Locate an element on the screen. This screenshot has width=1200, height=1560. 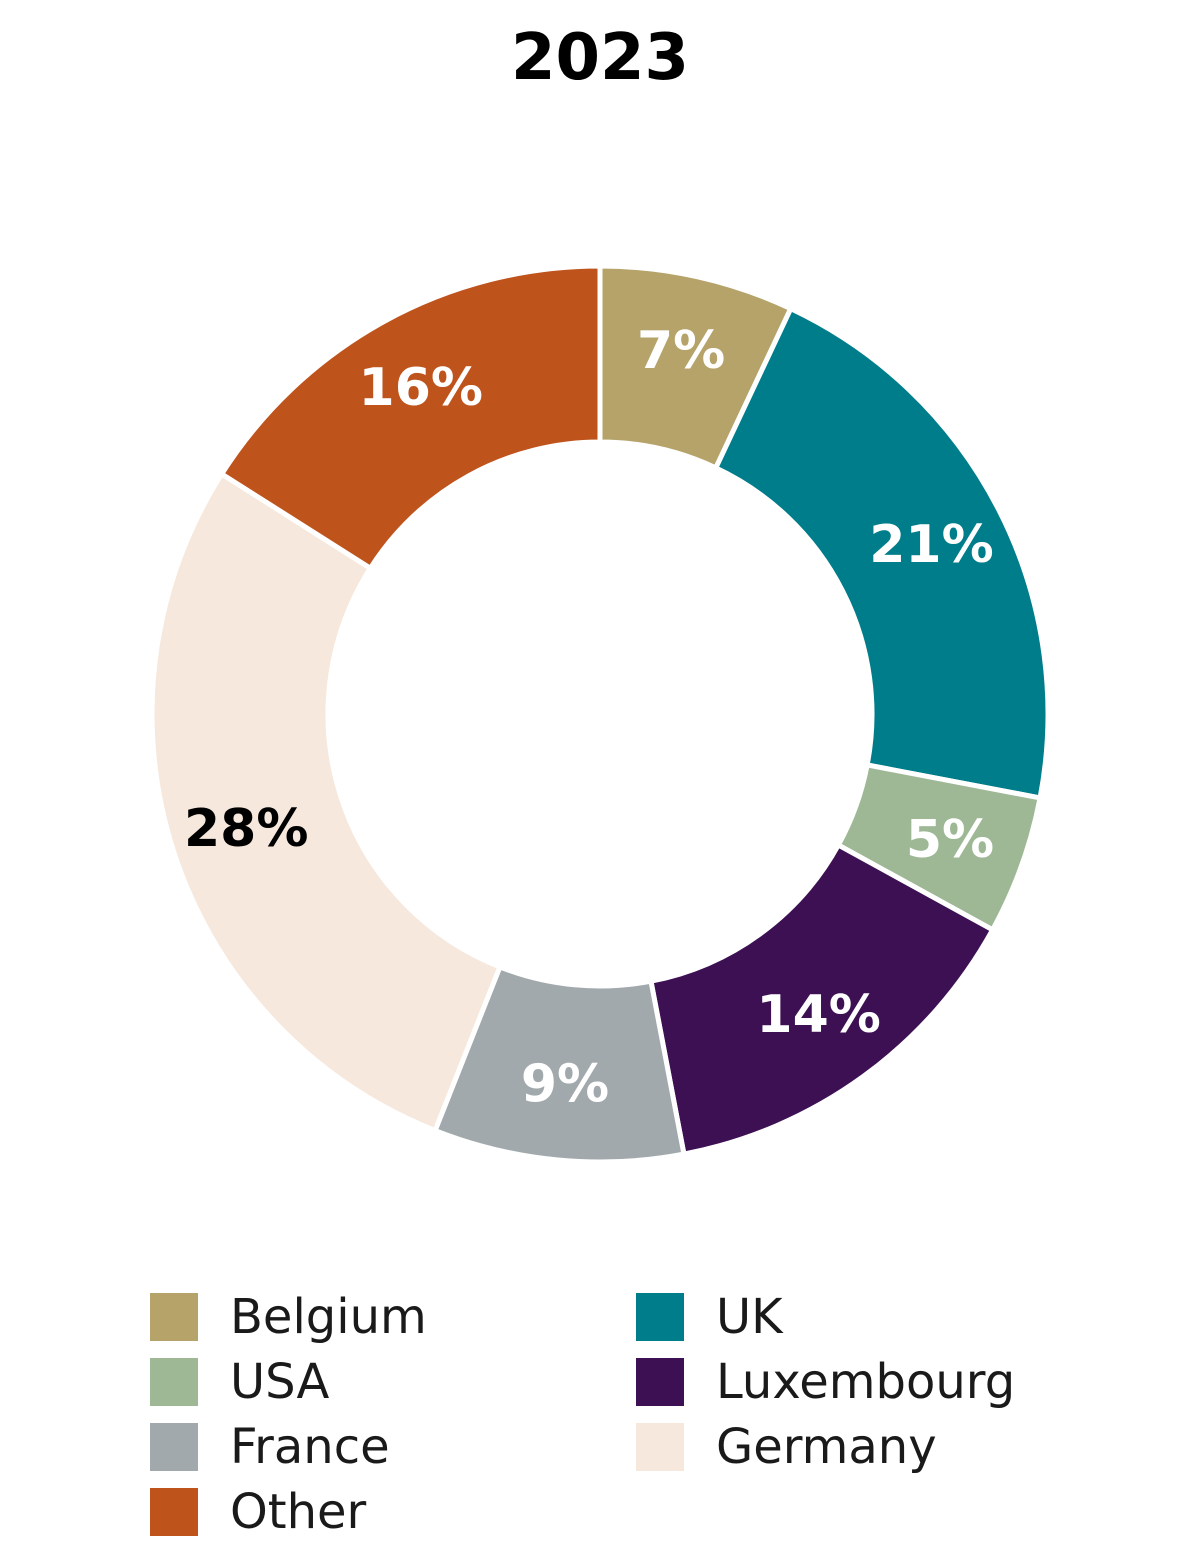
legend-item-usa: USA is located at coordinates (239, 1382).